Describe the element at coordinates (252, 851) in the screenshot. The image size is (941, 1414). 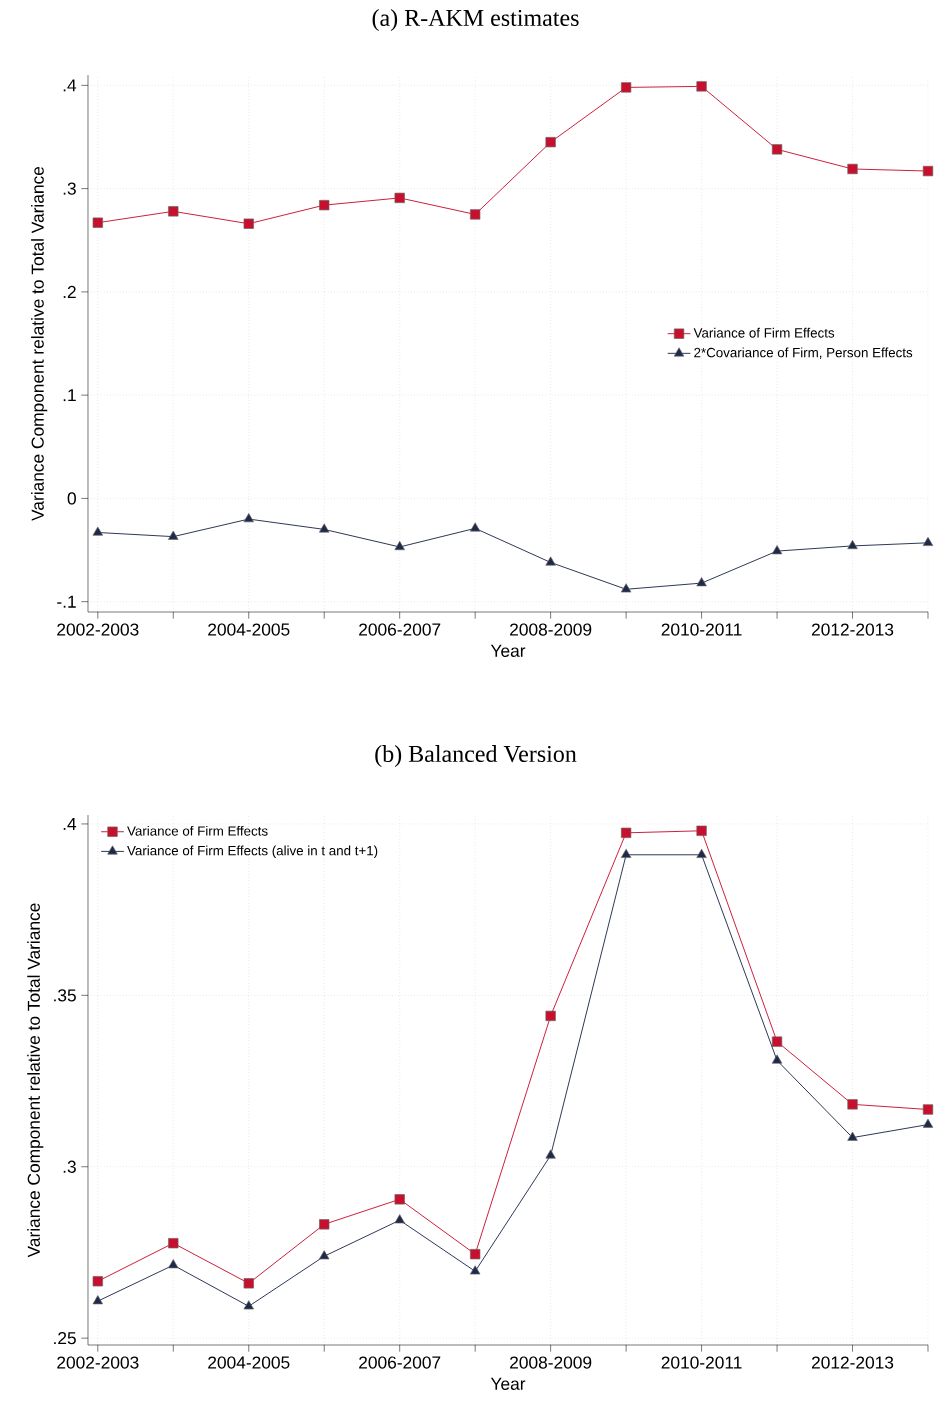
I see `legend-label: Variance of Firm Effects (alive in t and t+1)` at that location.